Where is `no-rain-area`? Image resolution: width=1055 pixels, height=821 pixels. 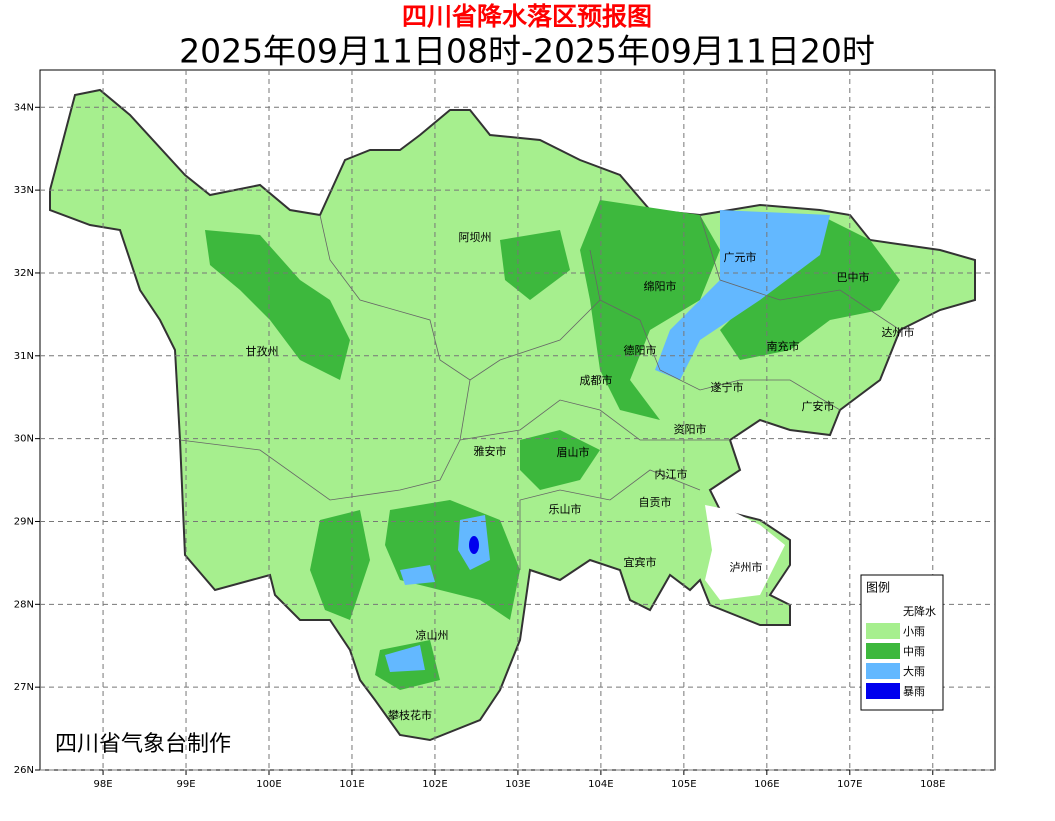
no-rain-area is located at coordinates (745, 552).